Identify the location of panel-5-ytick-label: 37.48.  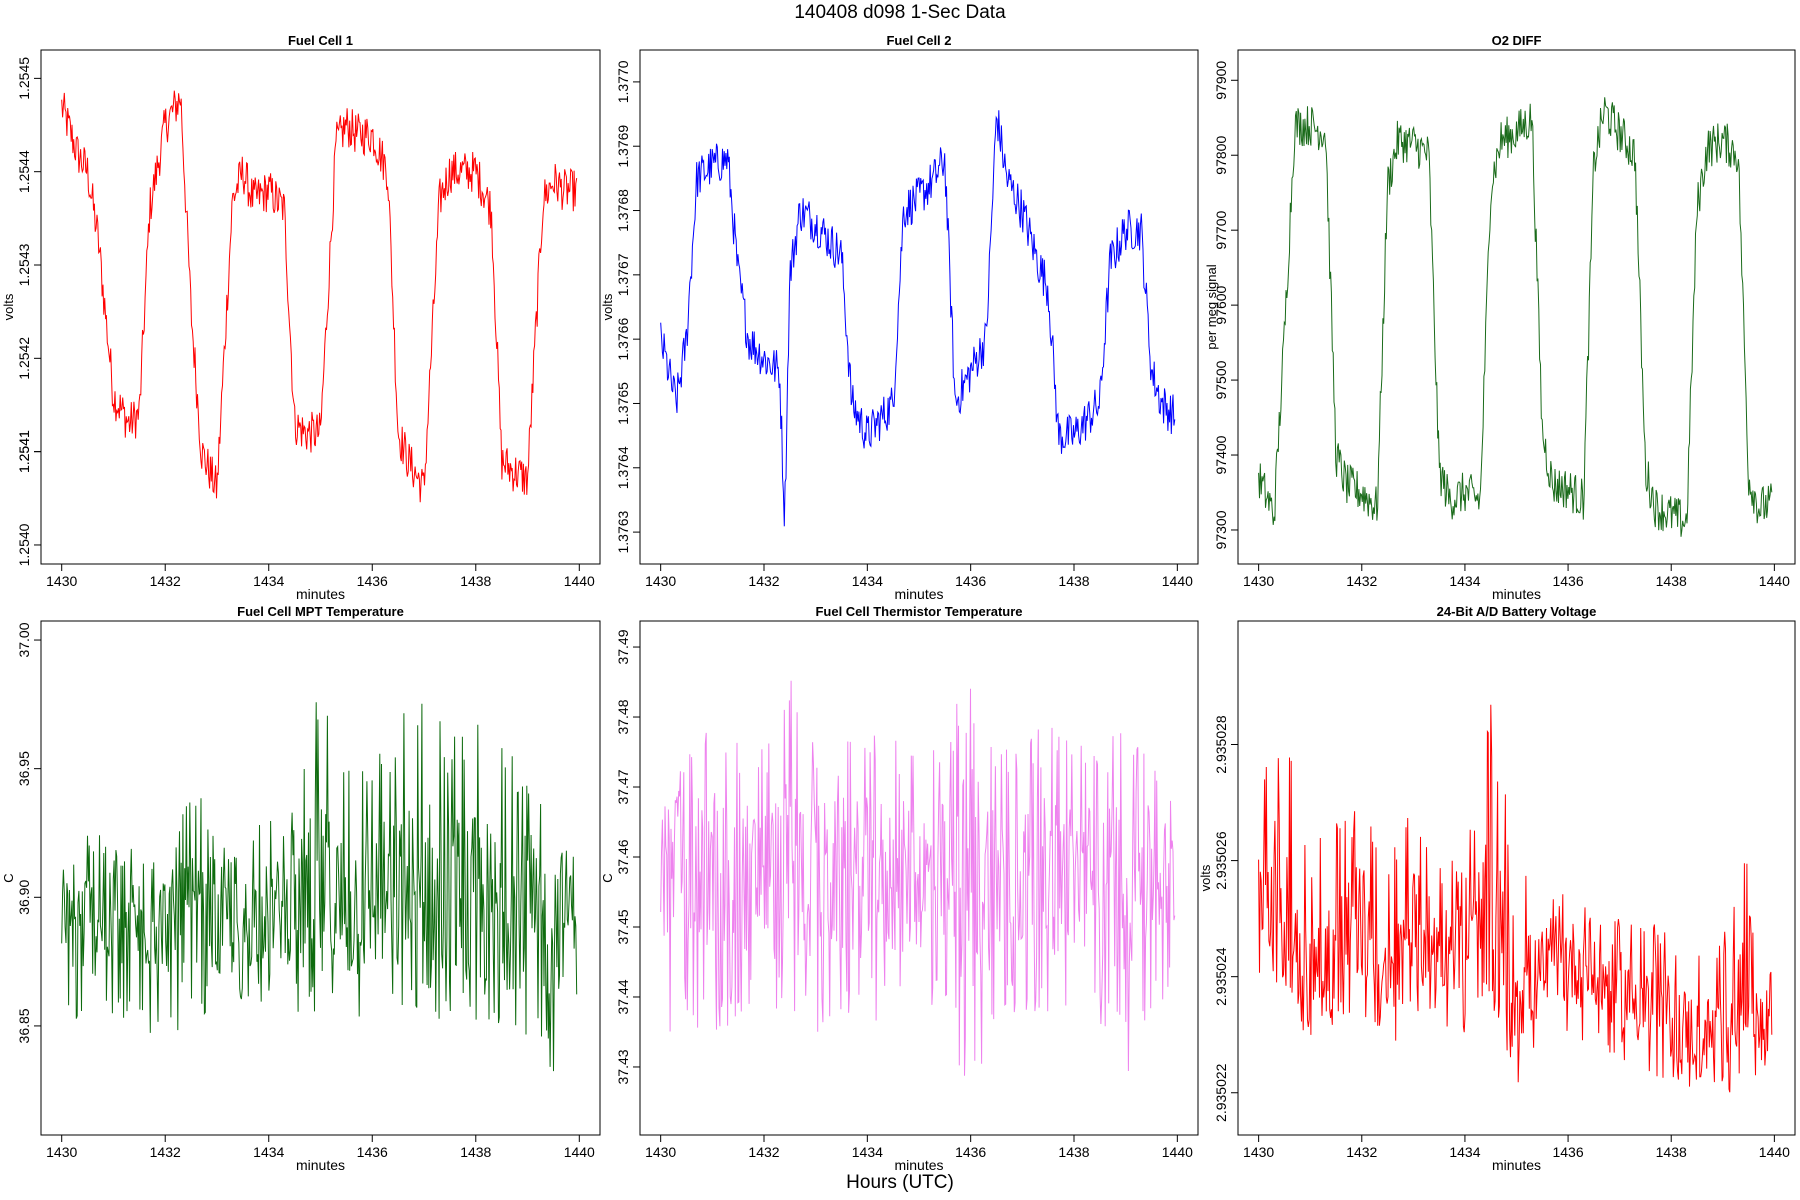
(623, 716).